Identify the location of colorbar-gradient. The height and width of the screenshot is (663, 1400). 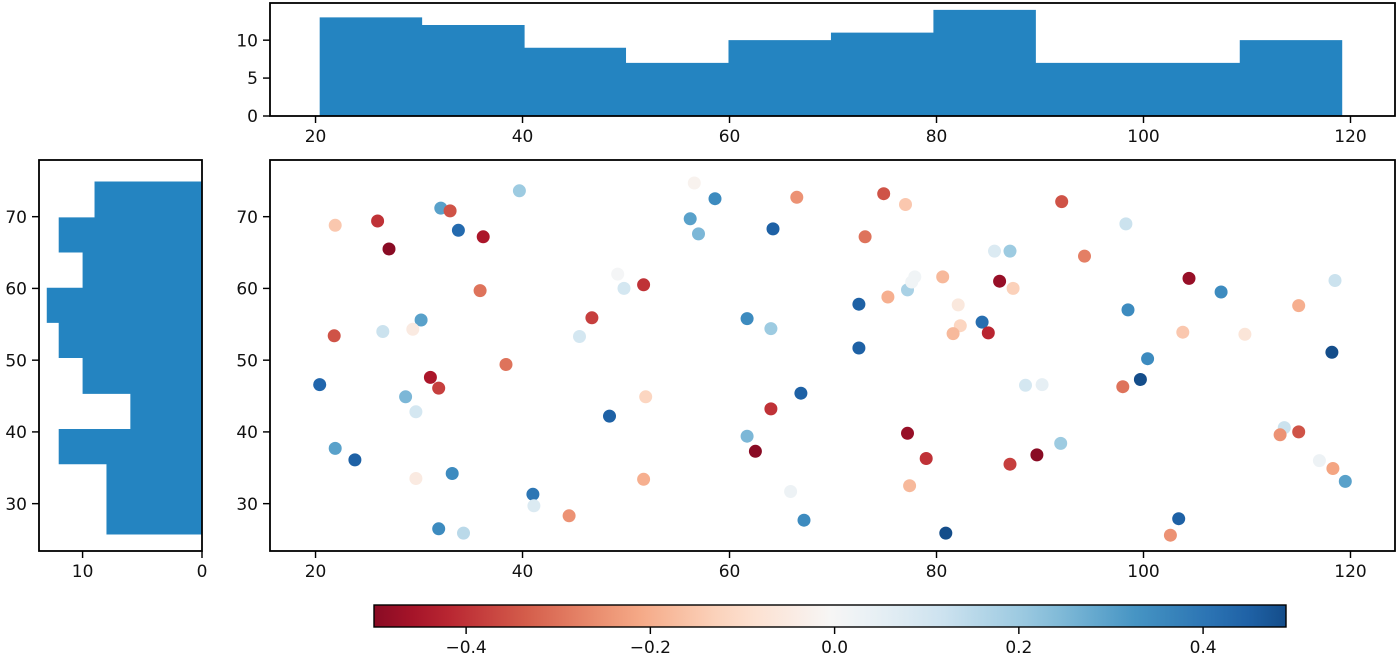
(830, 616).